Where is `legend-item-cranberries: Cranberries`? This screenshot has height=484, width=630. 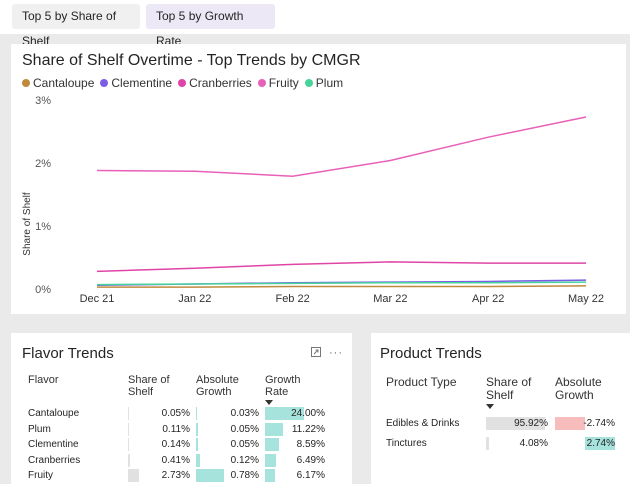 legend-item-cranberries: Cranberries is located at coordinates (215, 83).